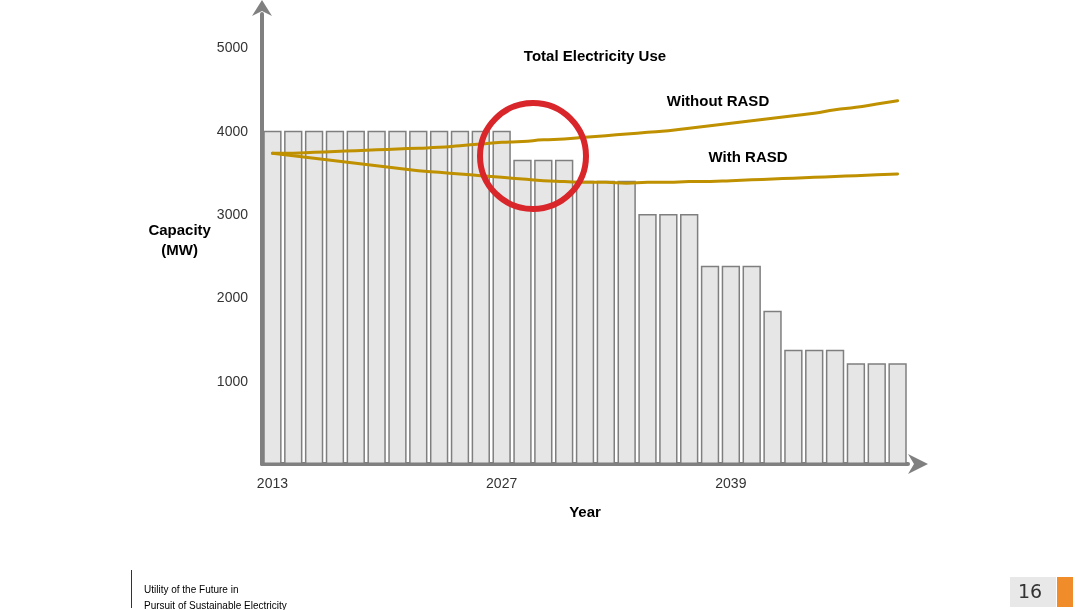 The height and width of the screenshot is (610, 1076). I want to click on series-label: Without RASD, so click(718, 101).